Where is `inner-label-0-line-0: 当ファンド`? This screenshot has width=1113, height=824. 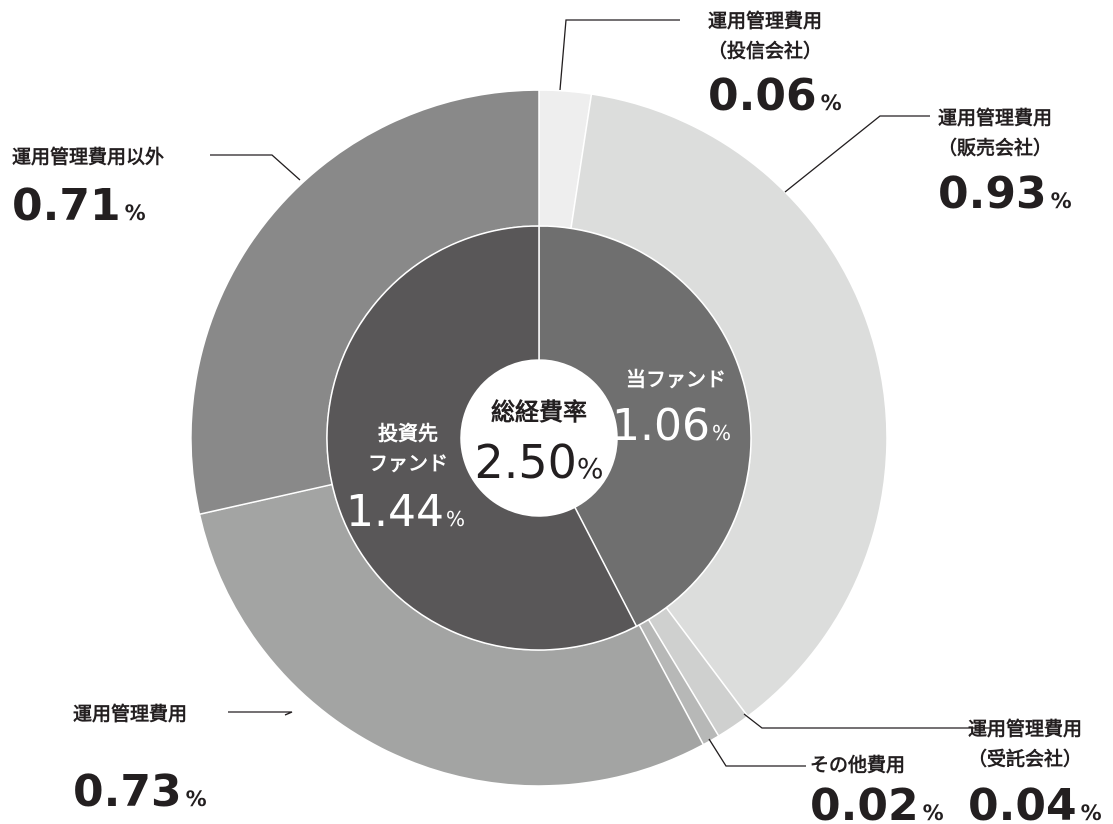
inner-label-0-line-0: 当ファンド is located at coordinates (676, 379).